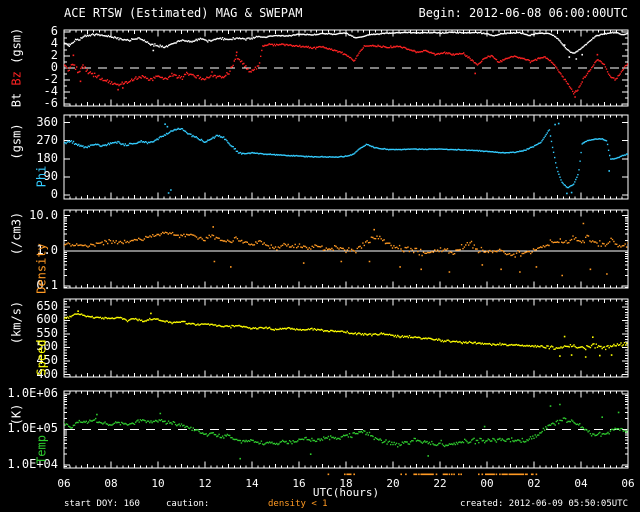 The width and height of the screenshot is (640, 512). Describe the element at coordinates (47, 139) in the screenshot. I see `y-tick-label: 270` at that location.